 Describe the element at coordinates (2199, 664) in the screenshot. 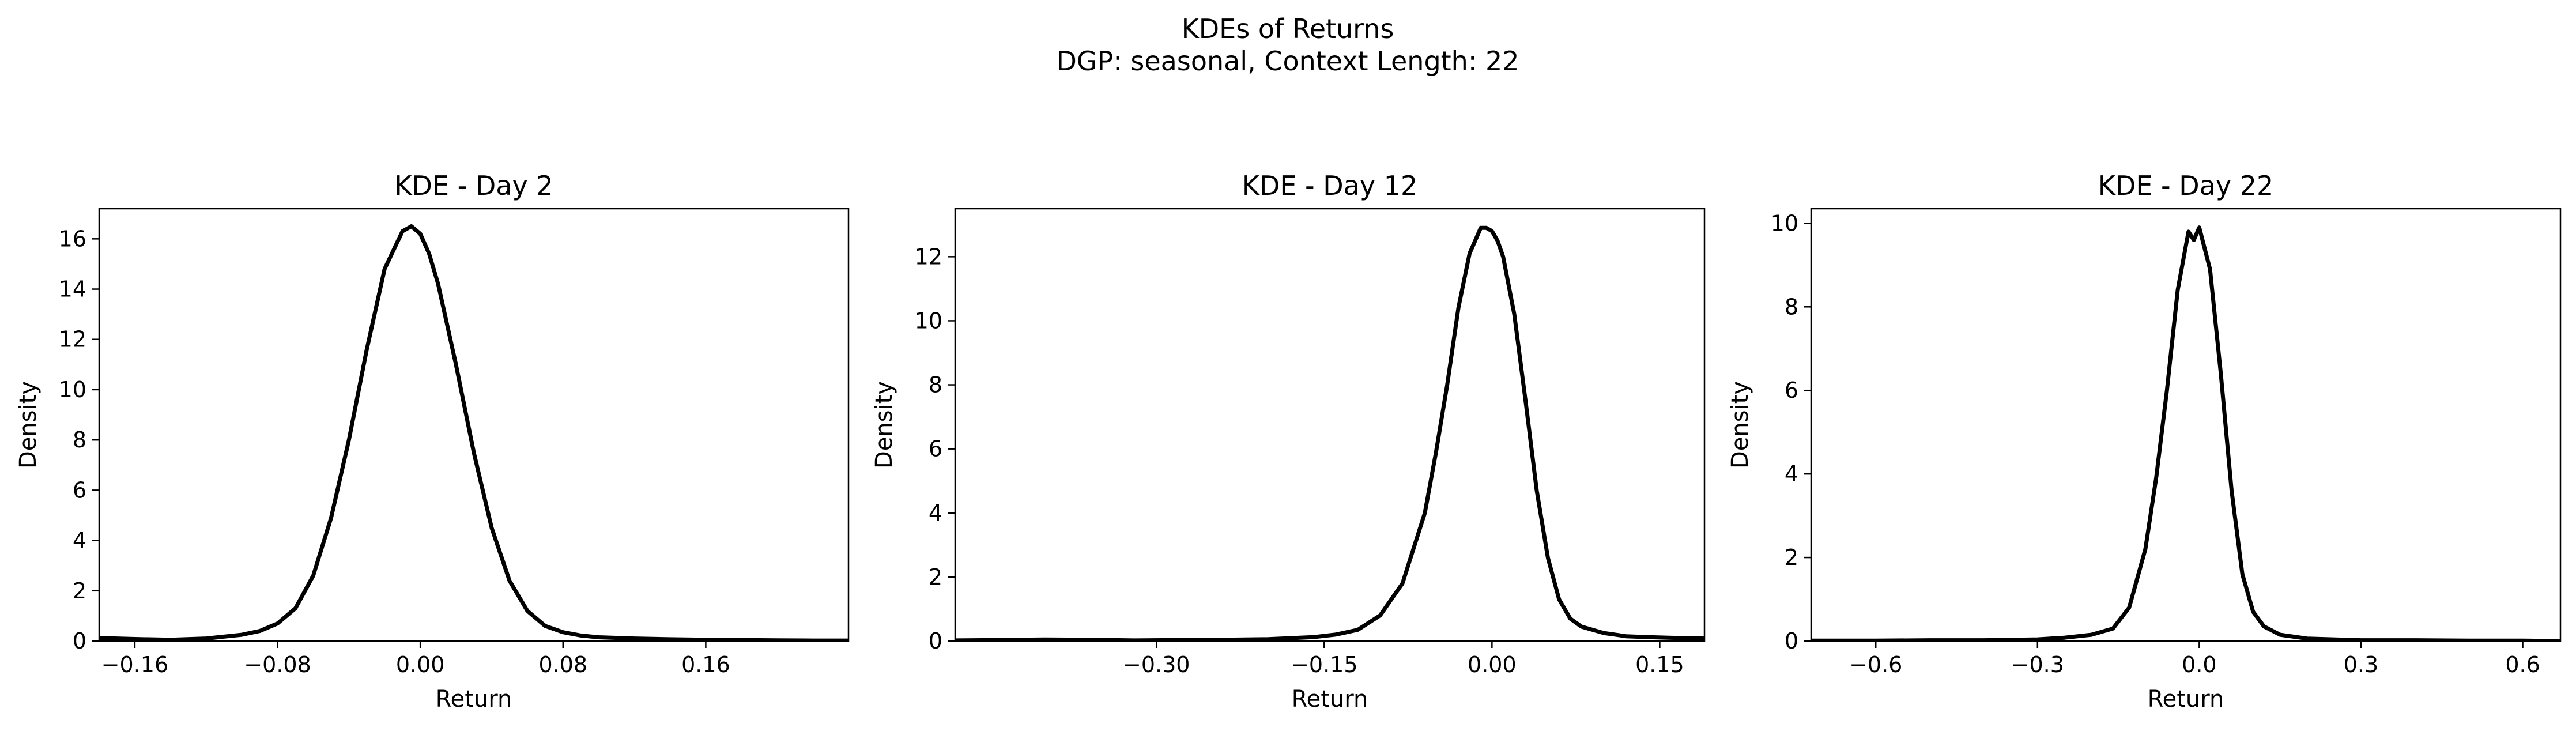

I see `x-tick-label: 0.0` at that location.